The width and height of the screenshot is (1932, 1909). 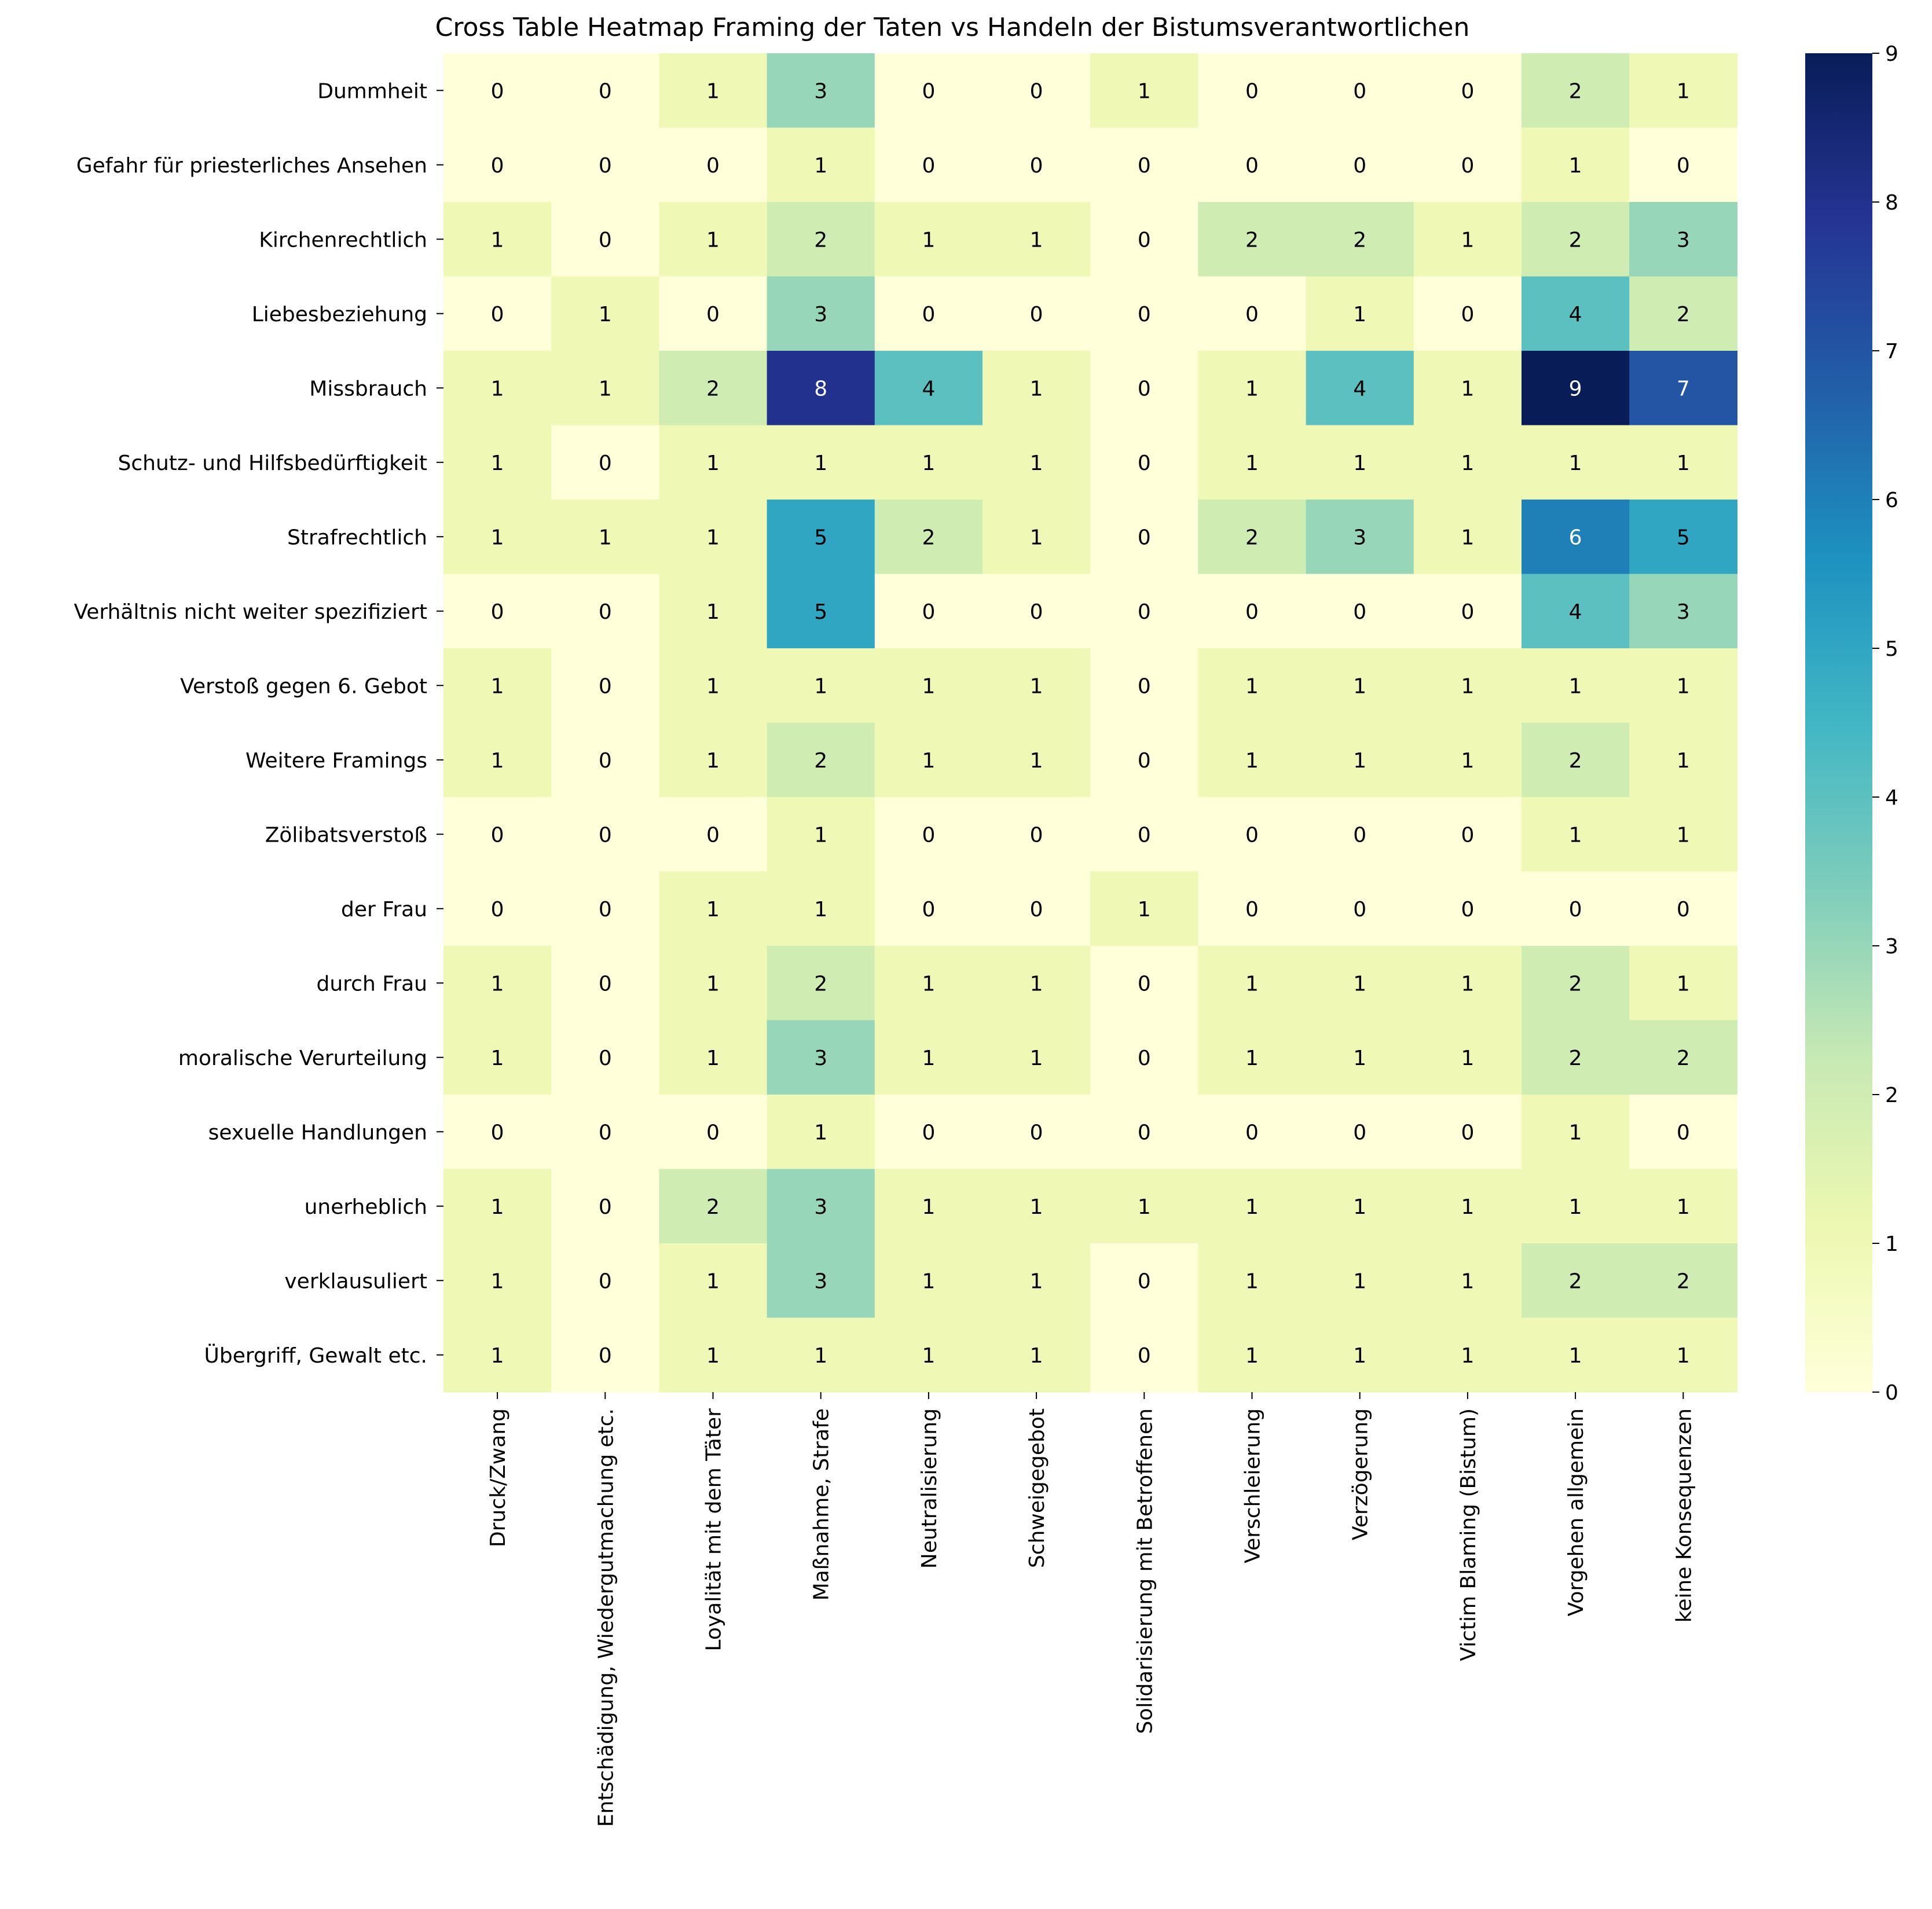 I want to click on column-tick-label: keine Konsequenzen, so click(x=1684, y=1515).